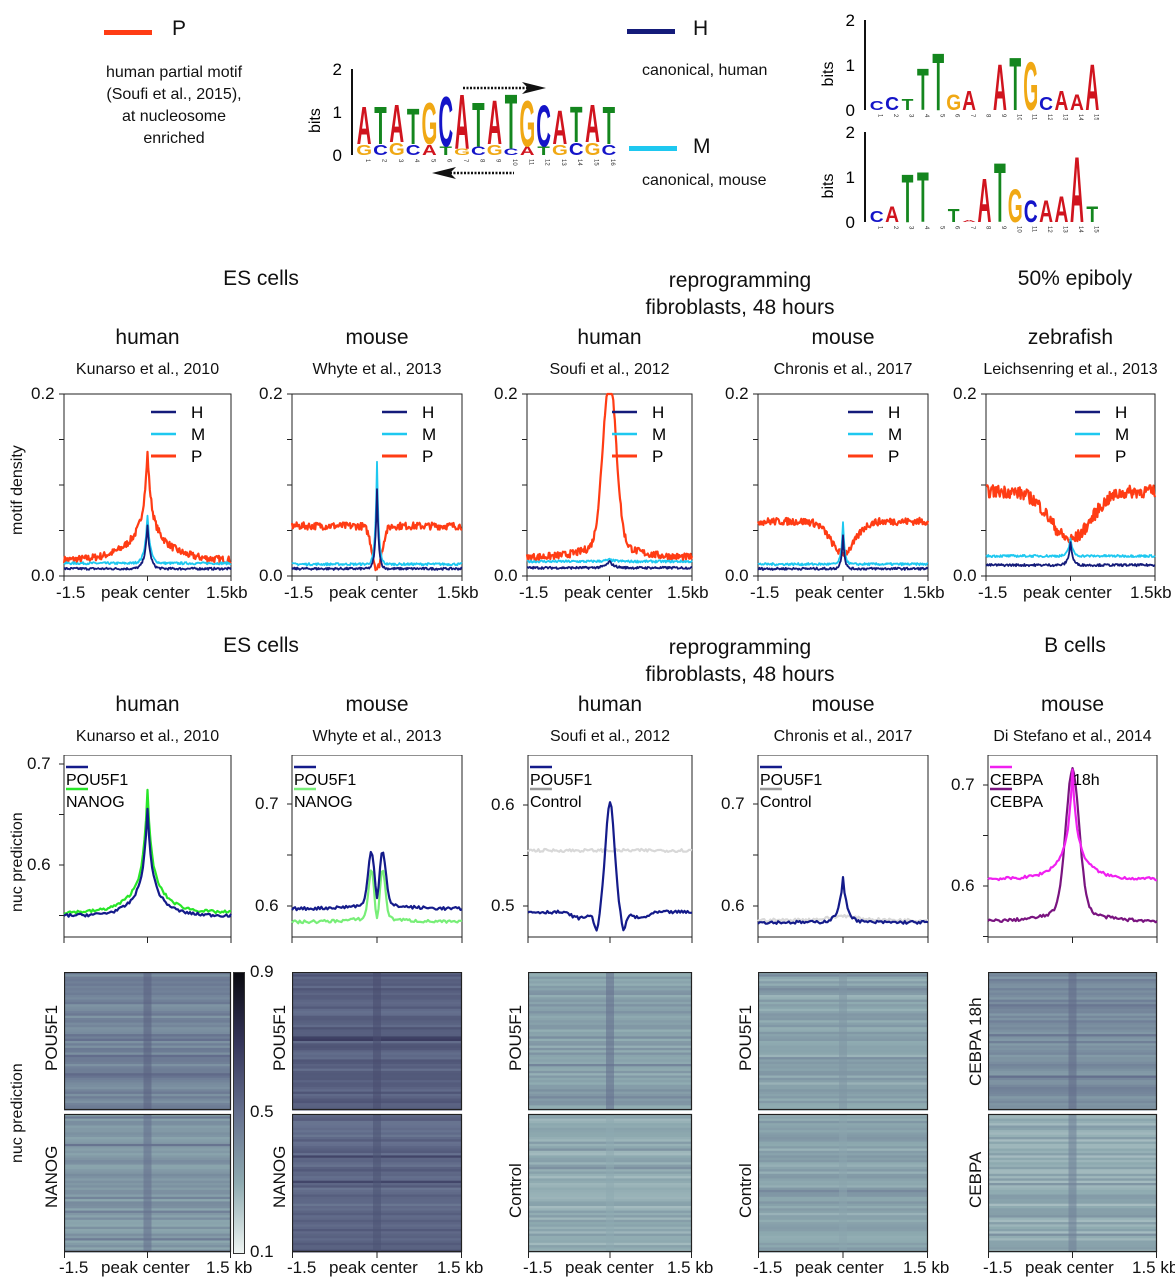 This screenshot has height=1280, width=1175. Describe the element at coordinates (1153, 1267) in the screenshot. I see `x-tick-label-right: 1.5 kb` at that location.